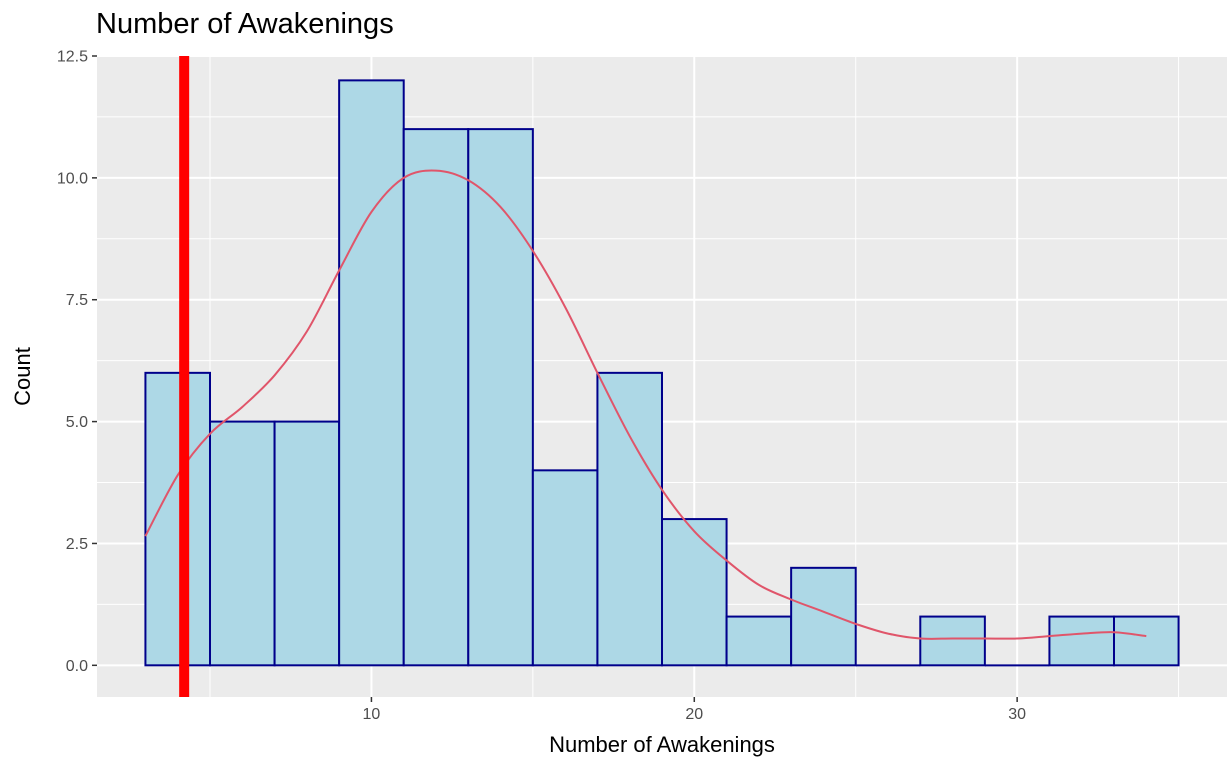 The width and height of the screenshot is (1227, 761). Describe the element at coordinates (245, 24) in the screenshot. I see `chart-title: Number of Awakenings` at that location.